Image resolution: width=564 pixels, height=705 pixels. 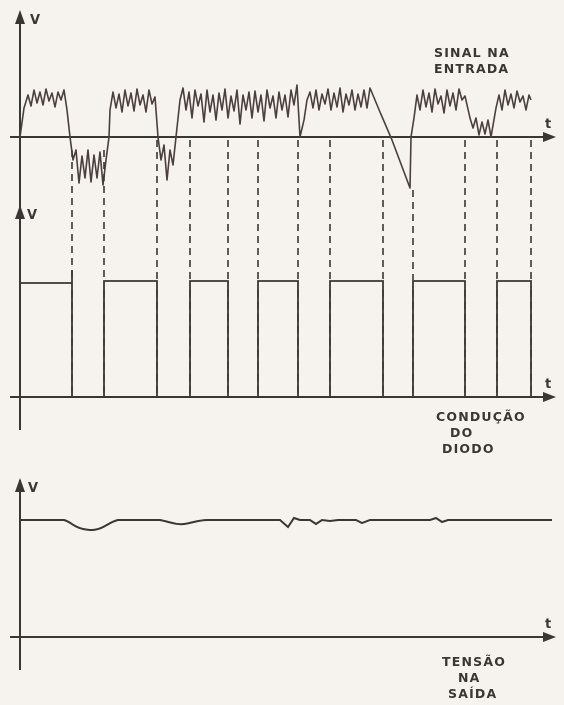 What do you see at coordinates (549, 137) in the screenshot?
I see `panel1-x-arrow` at bounding box center [549, 137].